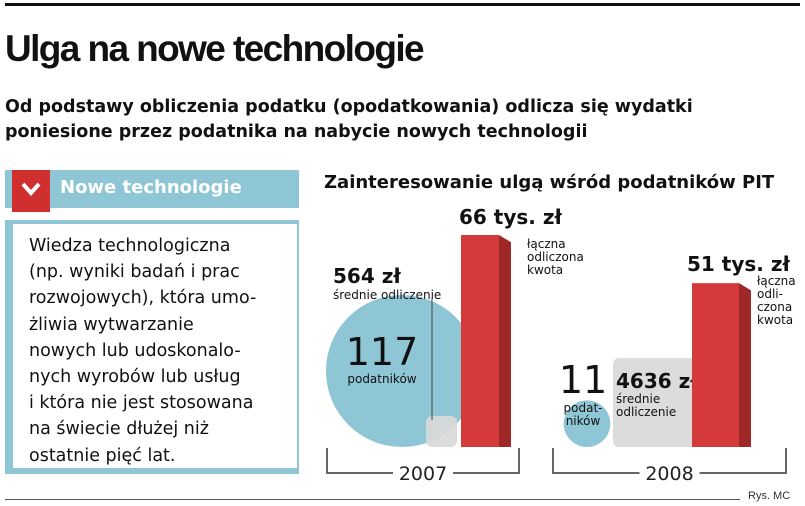  Describe the element at coordinates (546, 244) in the screenshot. I see `total-caption-2007-line: łączna` at that location.